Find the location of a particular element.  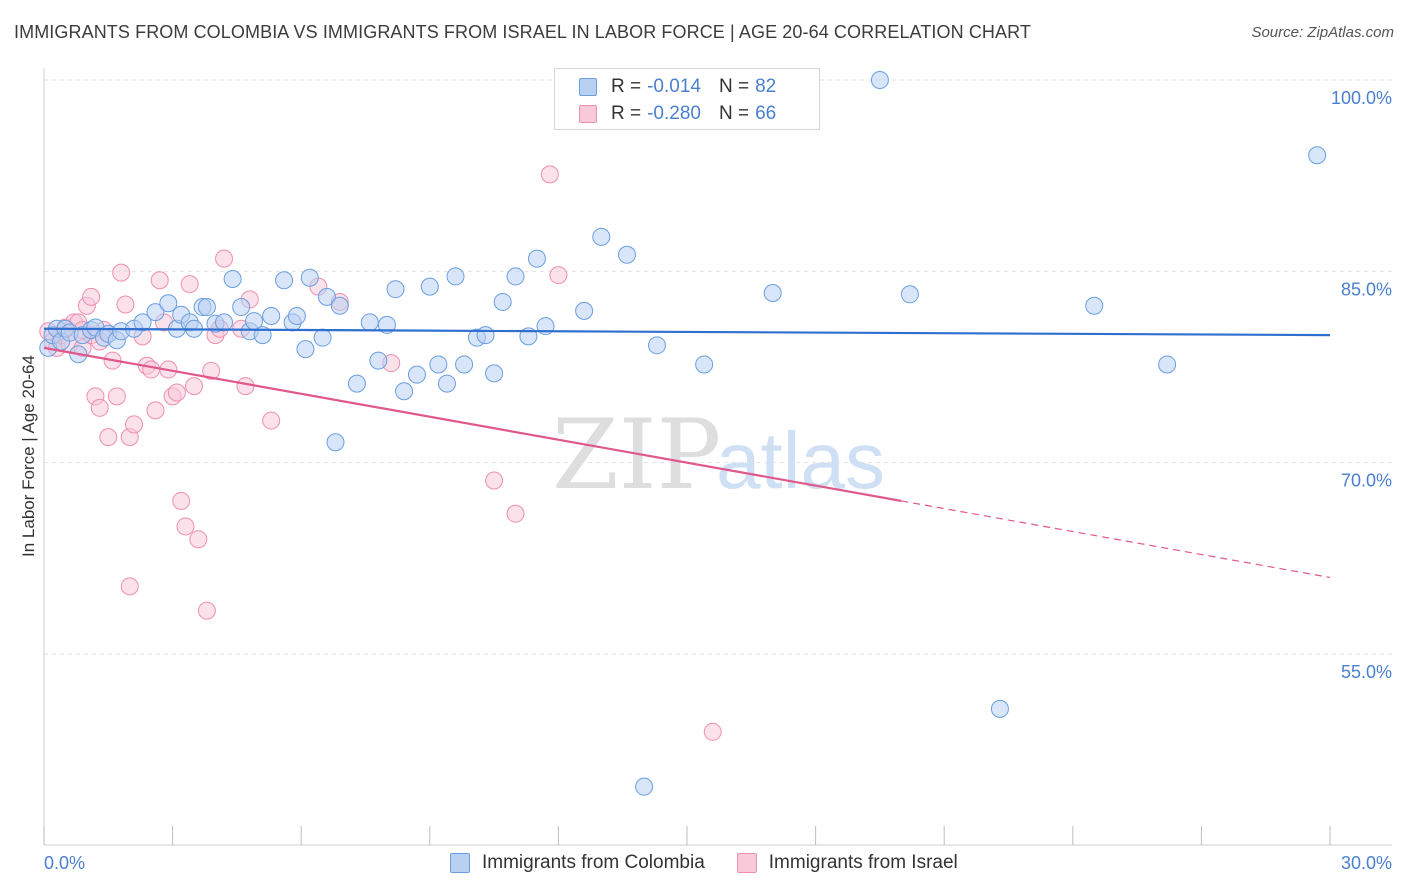

legend-item-israel: Immigrants from Israel is located at coordinates (847, 863).